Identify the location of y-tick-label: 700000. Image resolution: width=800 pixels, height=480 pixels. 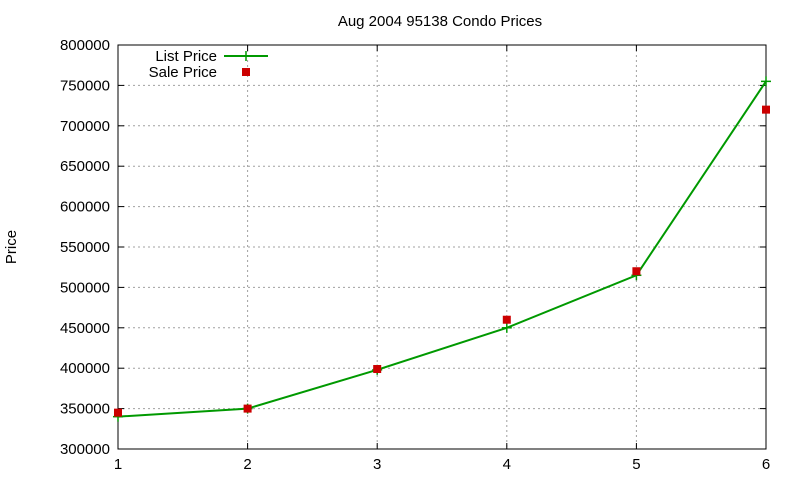
(85, 126).